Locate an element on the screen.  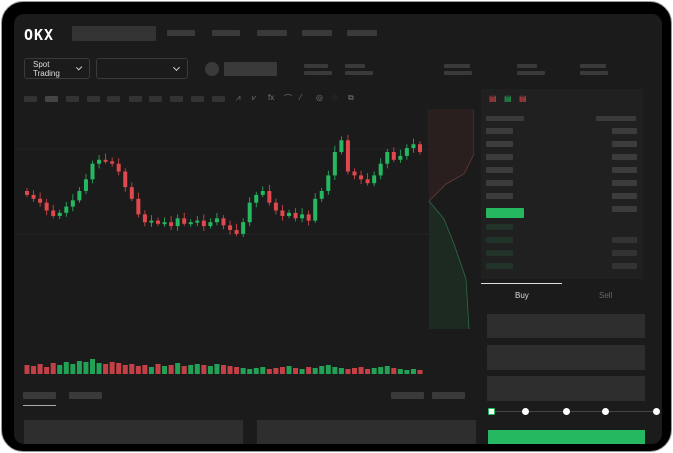
tab-sell: Sell is located at coordinates (606, 295).